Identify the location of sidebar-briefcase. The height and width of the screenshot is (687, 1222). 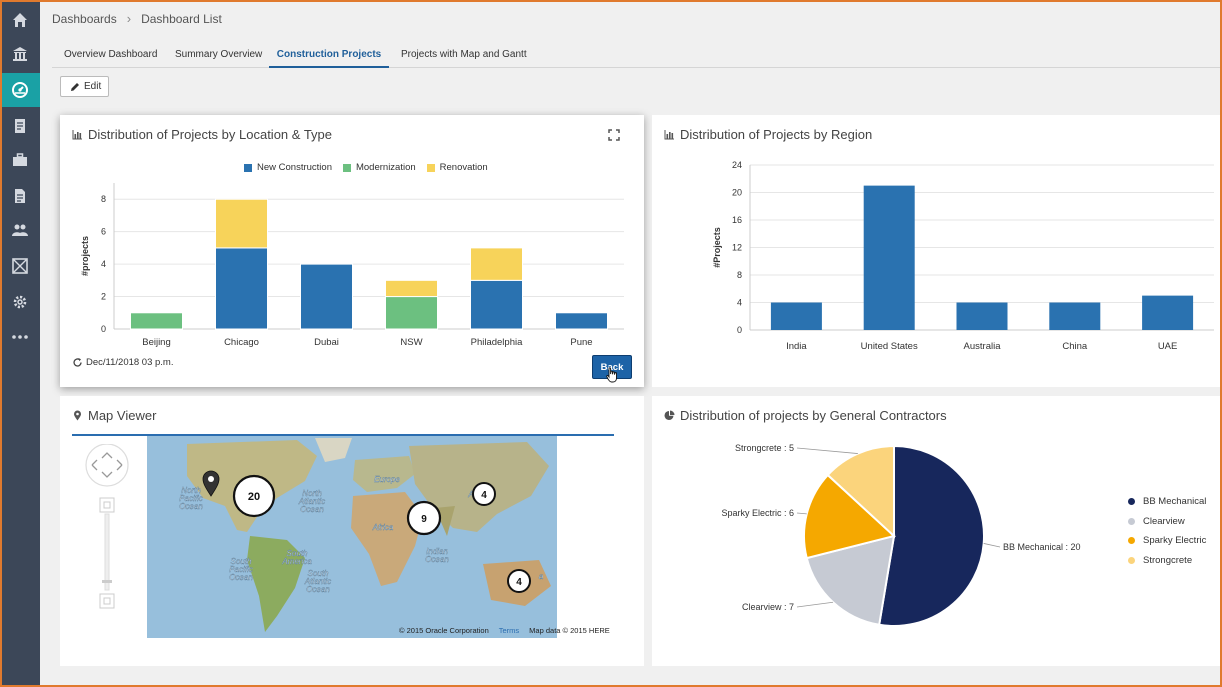
(20, 160).